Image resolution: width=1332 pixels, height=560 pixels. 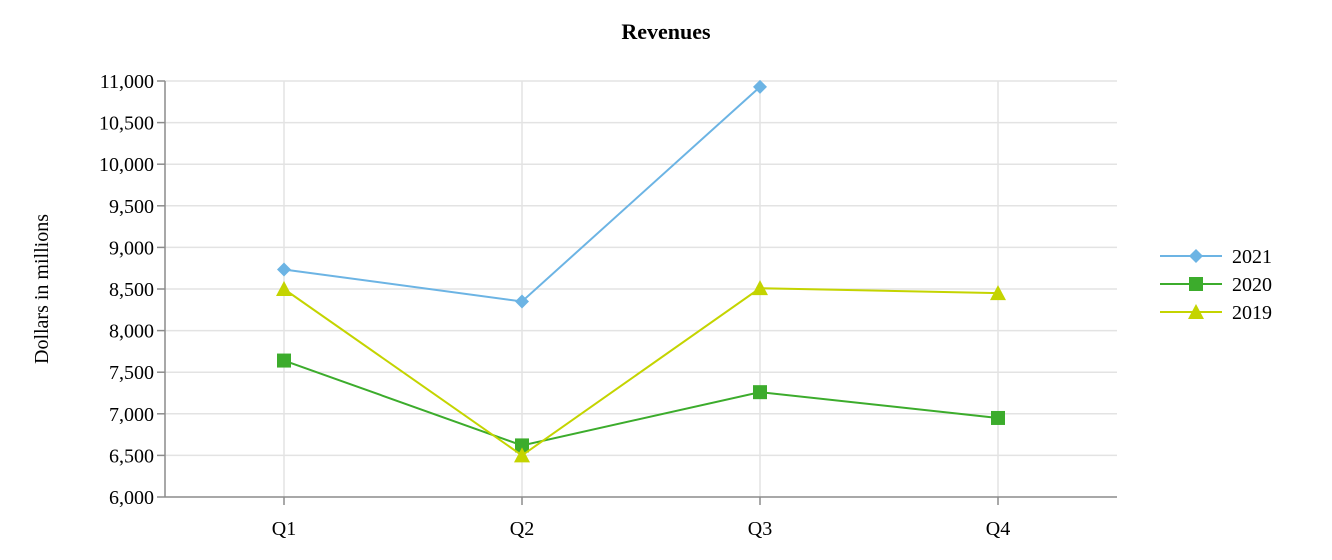 I want to click on y-tick-label: 7,500, so click(x=131, y=373).